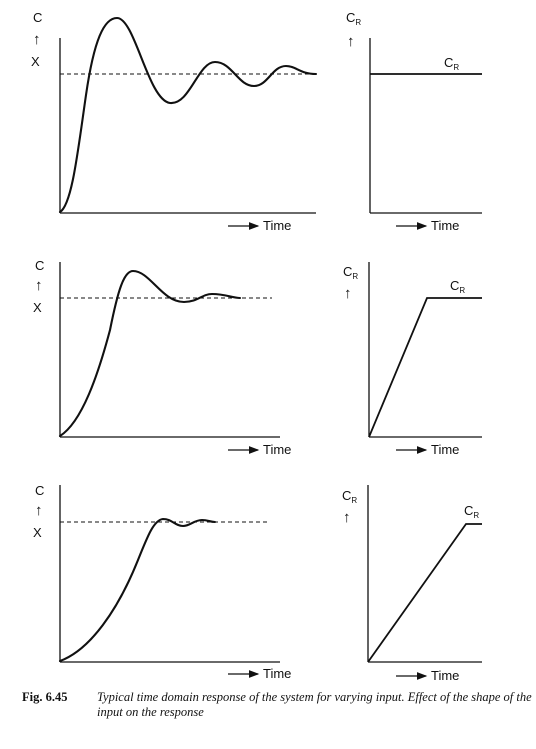 The image size is (536, 749). I want to click on response-plot-row-2: C ↑ X Time, so click(162, 357).